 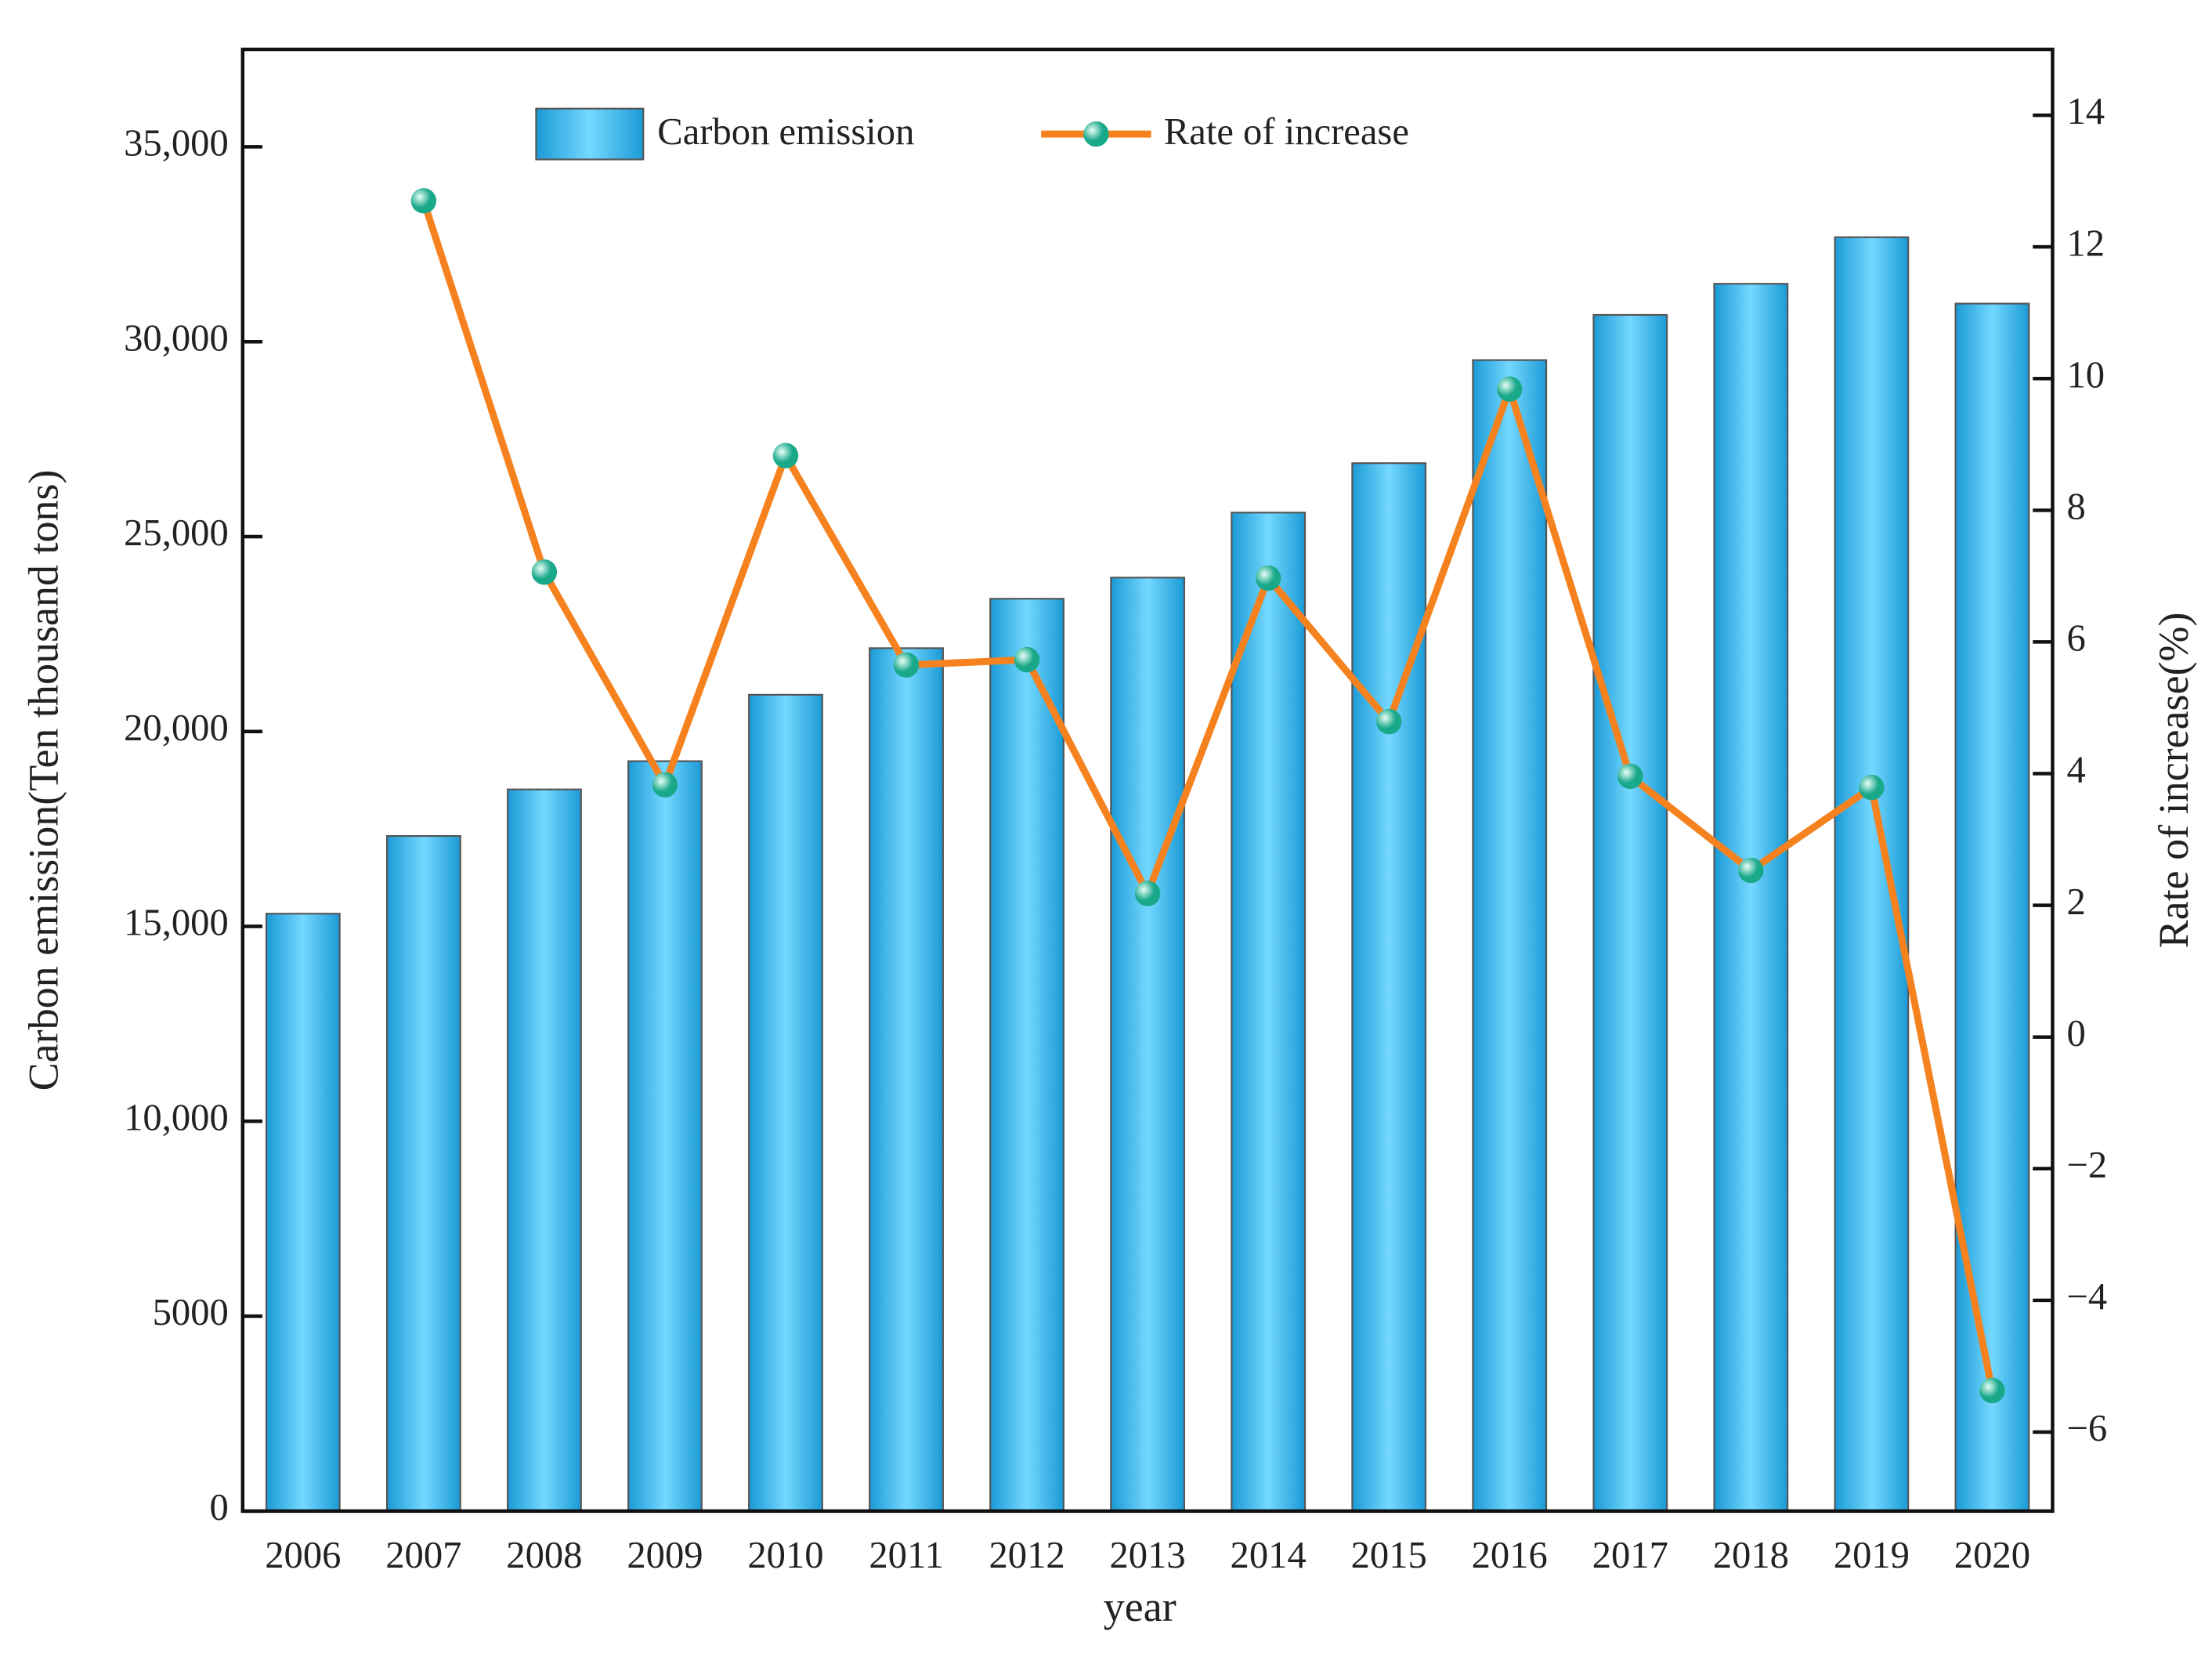 What do you see at coordinates (1286, 131) in the screenshot?
I see `legend-label: Rate of increase` at bounding box center [1286, 131].